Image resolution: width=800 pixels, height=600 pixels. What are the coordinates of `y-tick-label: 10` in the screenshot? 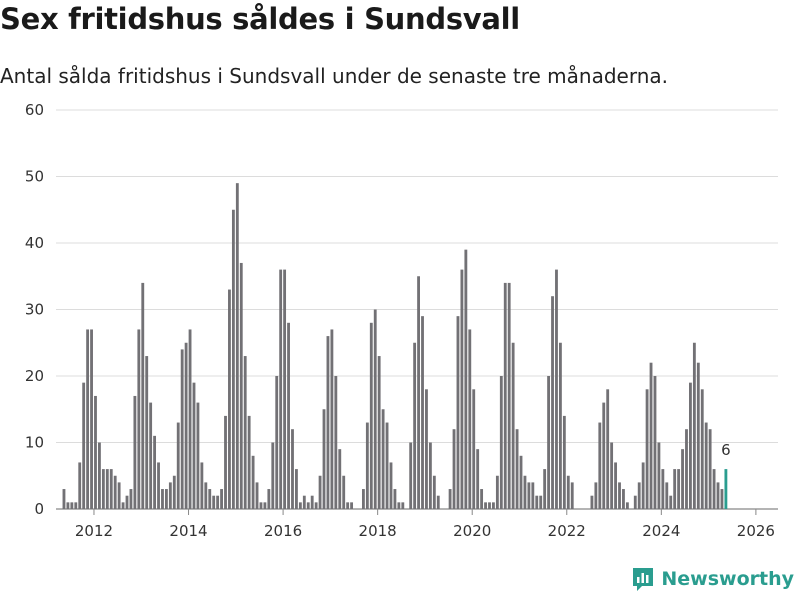 It's located at (34, 443).